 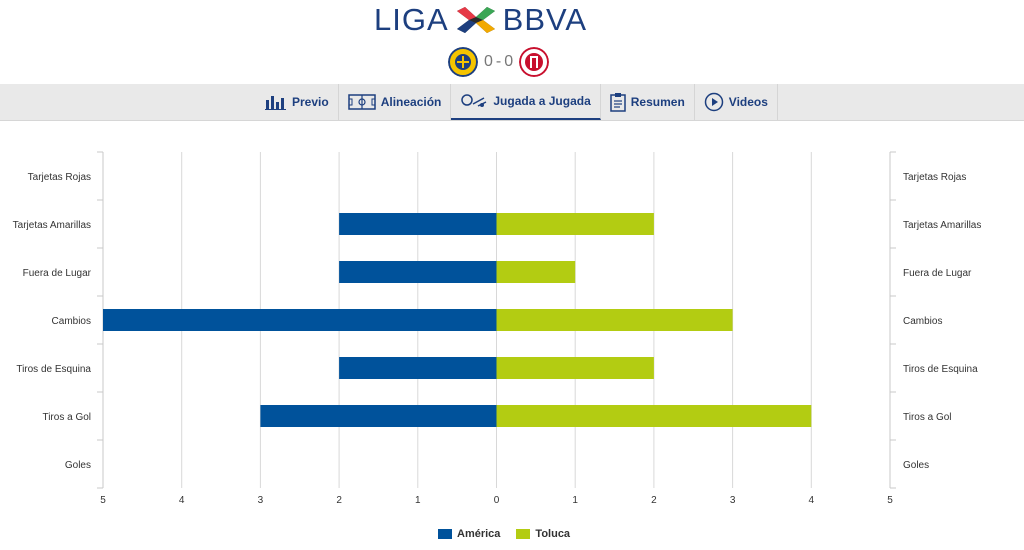 I want to click on score-home: 0, so click(x=488, y=61).